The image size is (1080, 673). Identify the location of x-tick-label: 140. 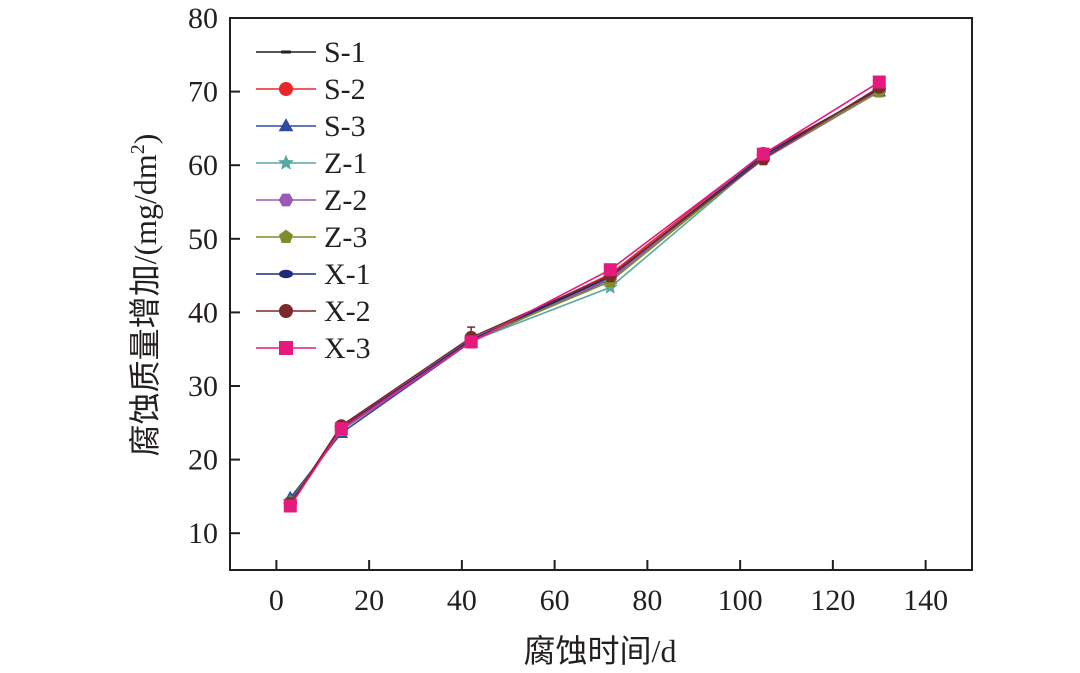
(925, 600).